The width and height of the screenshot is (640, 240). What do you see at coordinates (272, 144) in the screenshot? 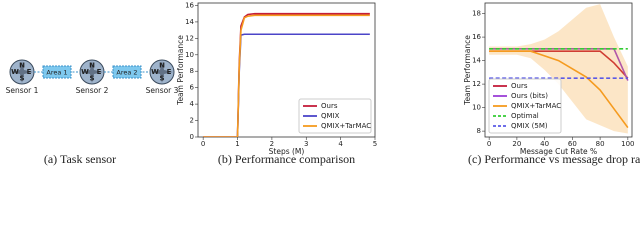
I see `x-tick-label: 2` at bounding box center [272, 144].